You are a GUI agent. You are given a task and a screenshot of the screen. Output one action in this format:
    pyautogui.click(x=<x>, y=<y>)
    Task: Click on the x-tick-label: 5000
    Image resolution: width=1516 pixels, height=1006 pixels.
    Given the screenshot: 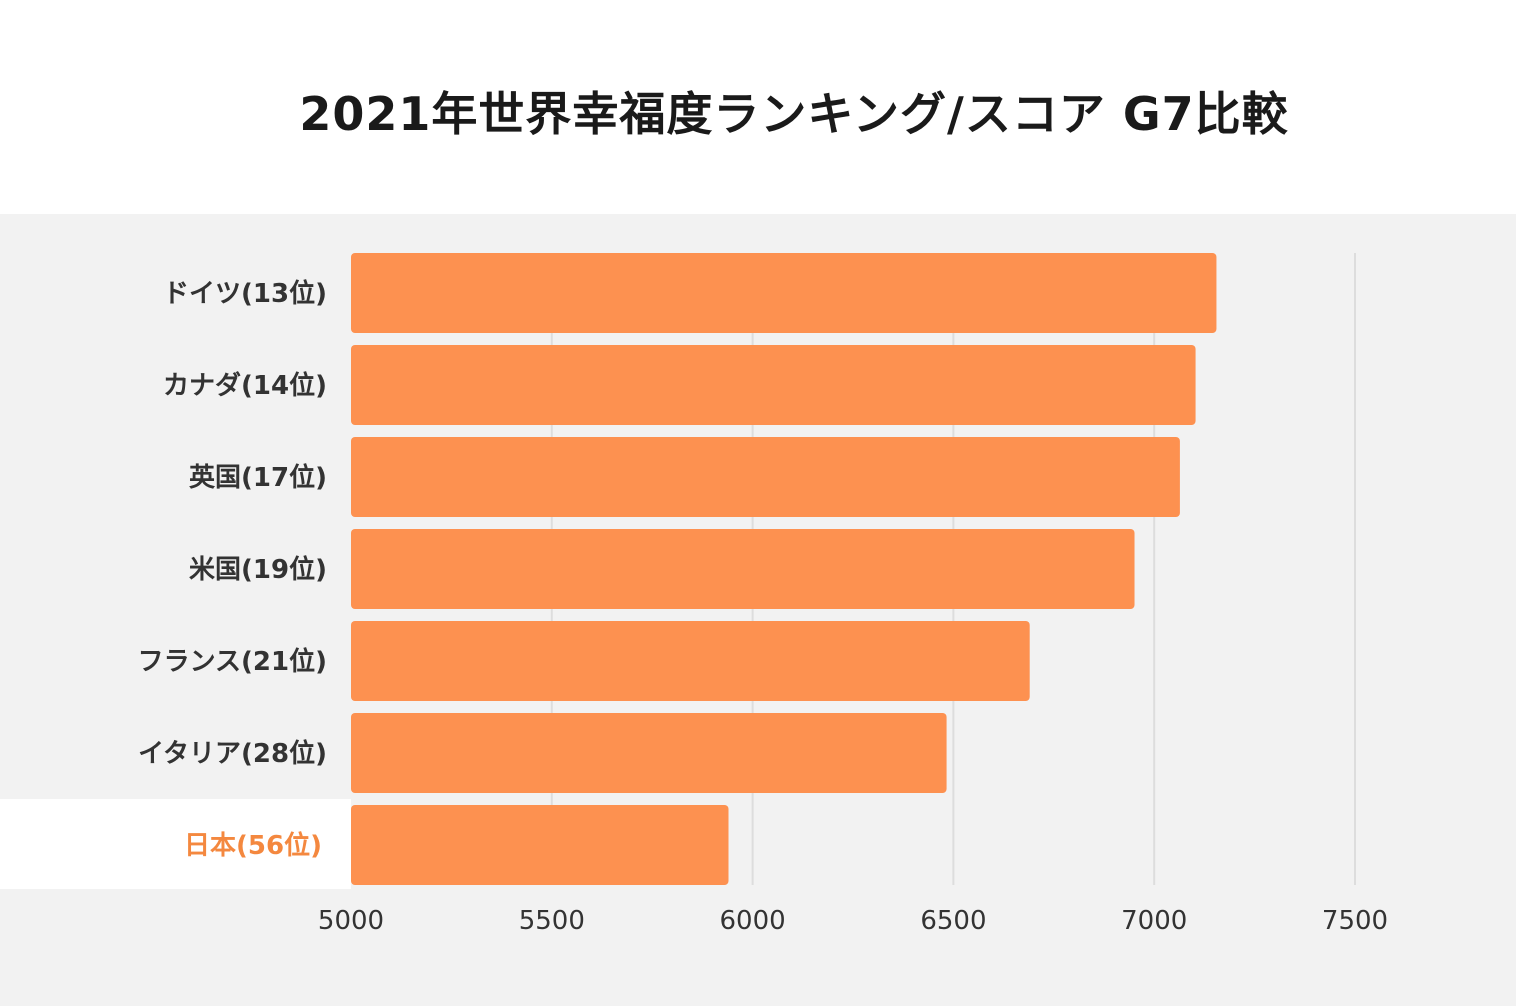 What is the action you would take?
    pyautogui.click(x=351, y=921)
    